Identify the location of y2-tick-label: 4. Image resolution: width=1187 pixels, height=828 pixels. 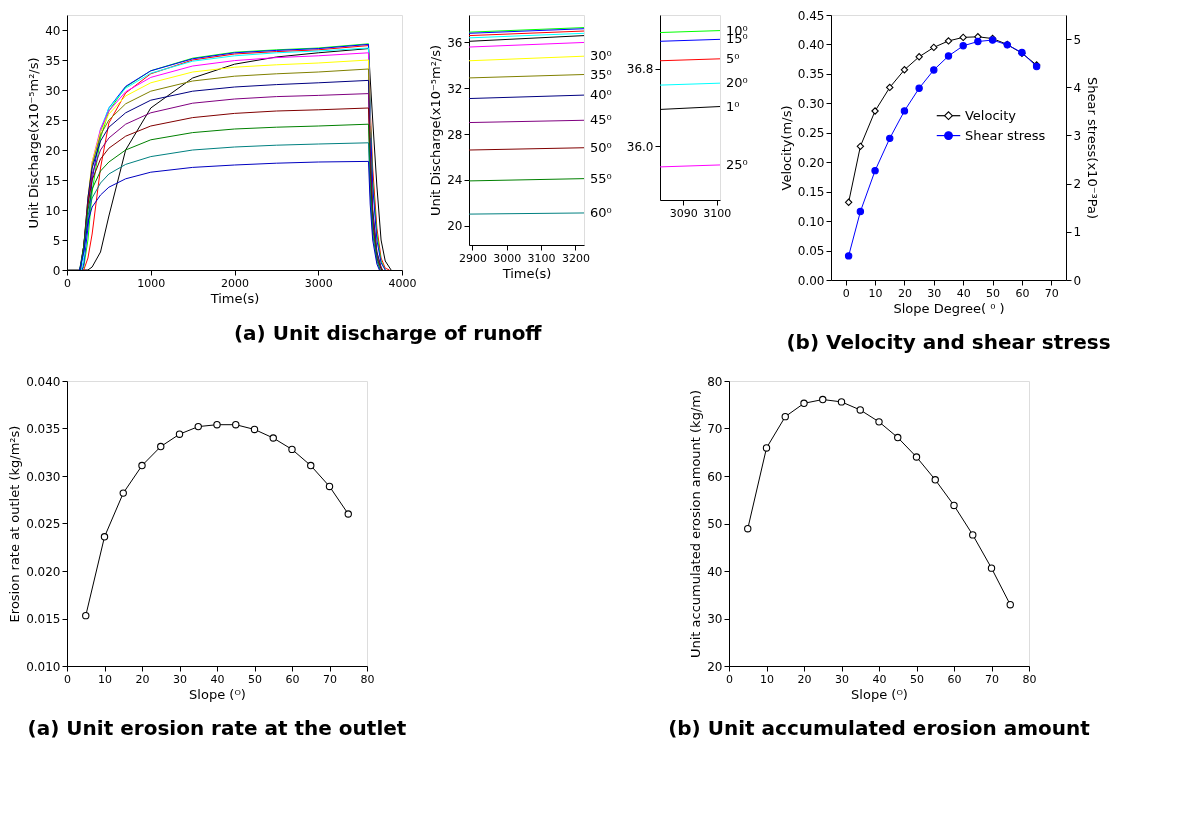
(1077, 87).